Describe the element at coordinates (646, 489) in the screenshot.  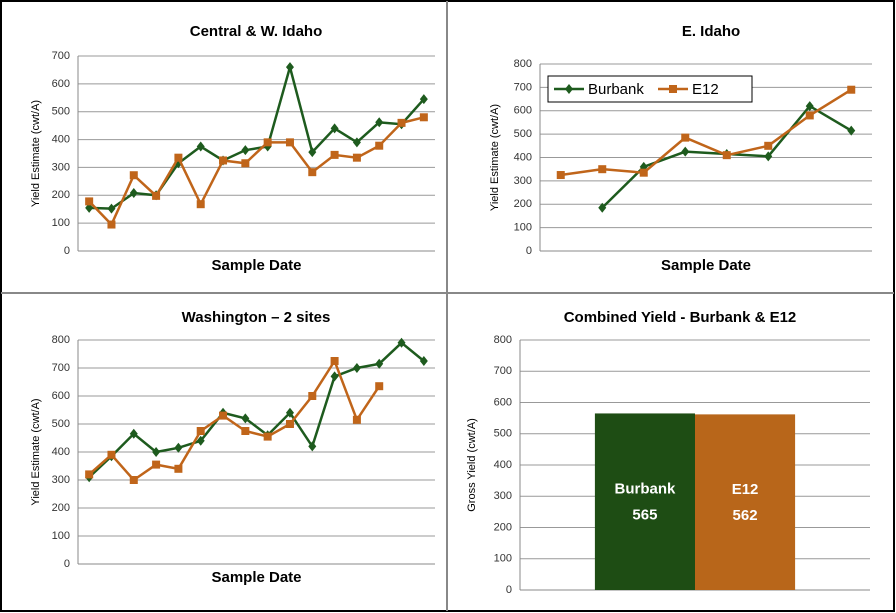
I see `bar-category-label: Burbank` at that location.